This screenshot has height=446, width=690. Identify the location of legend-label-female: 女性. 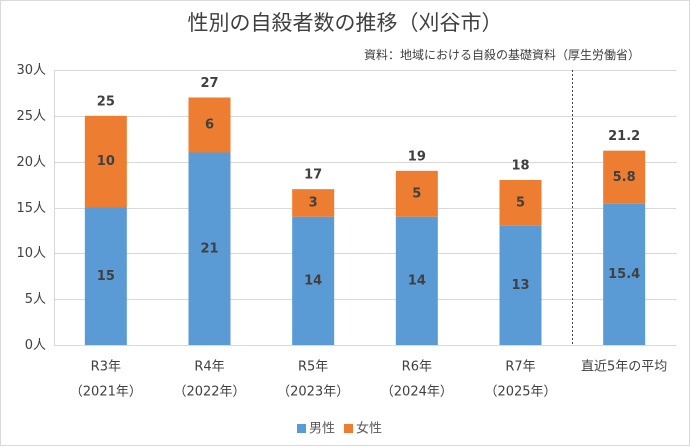
(369, 429).